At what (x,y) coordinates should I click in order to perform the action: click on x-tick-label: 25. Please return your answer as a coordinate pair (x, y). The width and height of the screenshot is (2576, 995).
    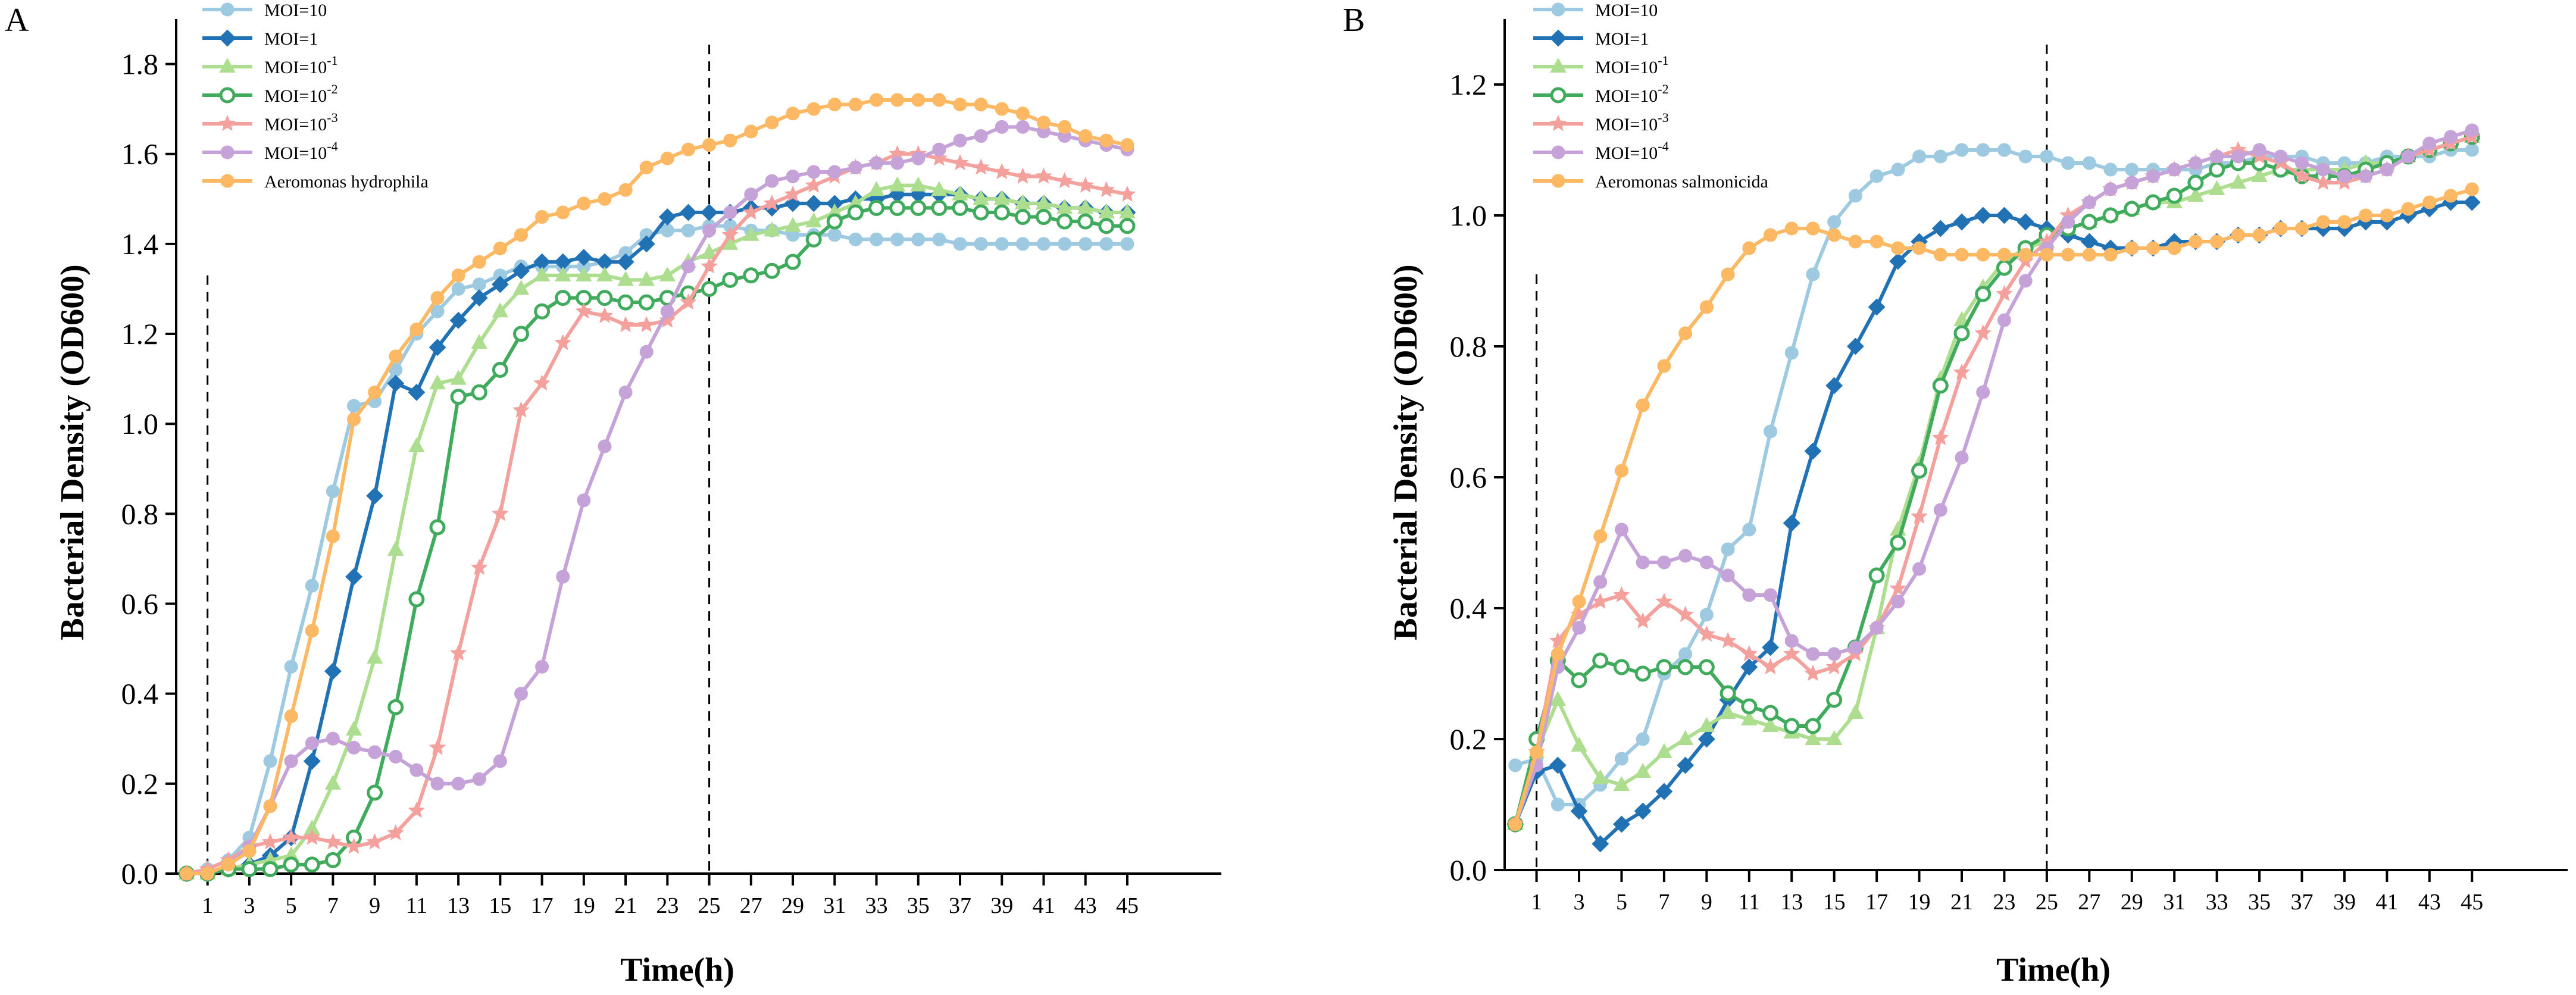
    Looking at the image, I should click on (709, 906).